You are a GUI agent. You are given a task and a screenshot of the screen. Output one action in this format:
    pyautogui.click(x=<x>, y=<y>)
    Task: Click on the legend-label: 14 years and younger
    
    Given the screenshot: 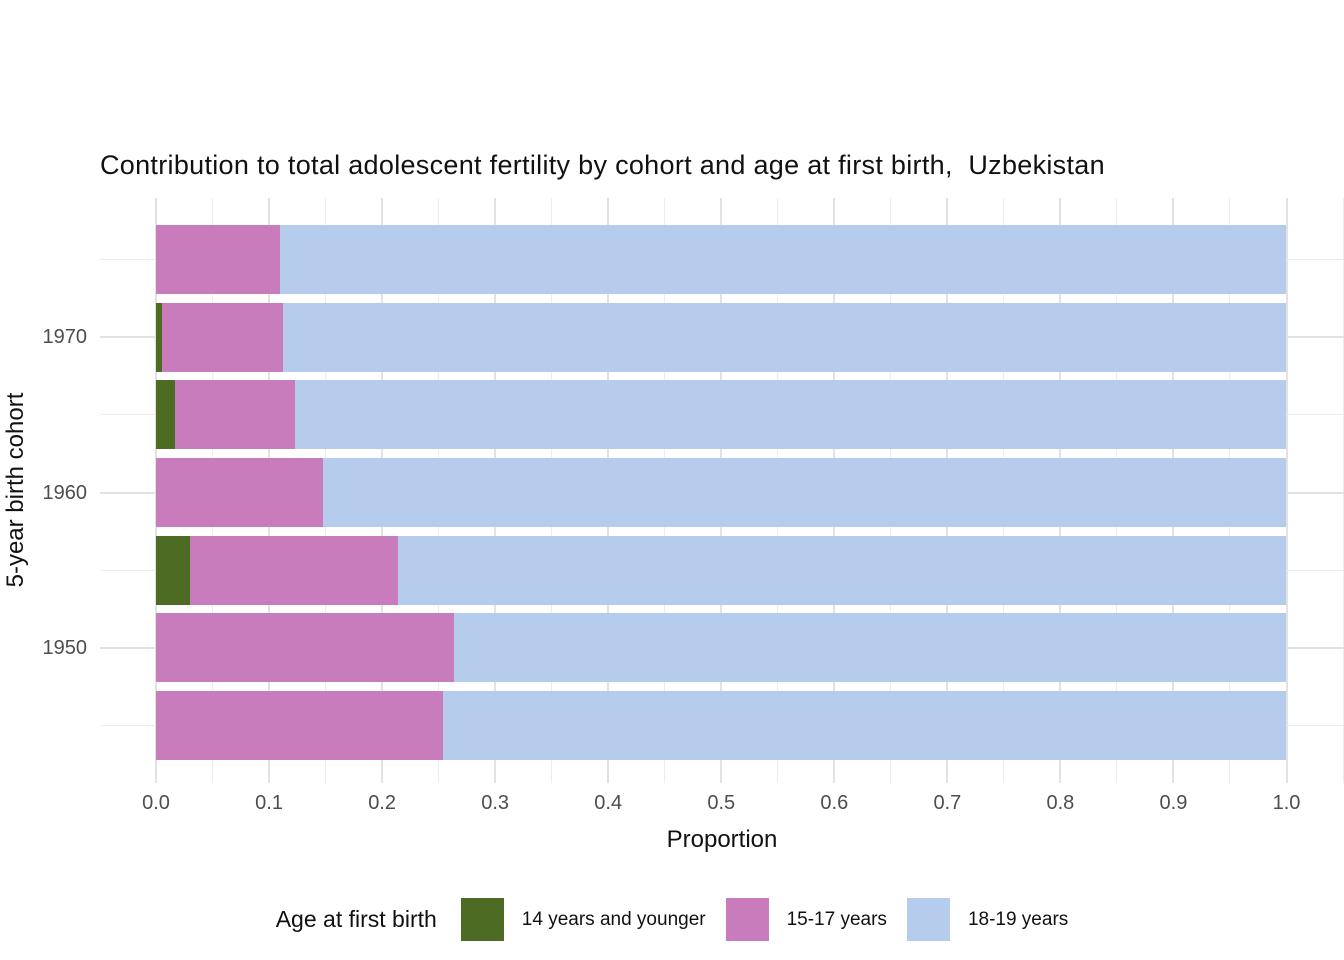 What is the action you would take?
    pyautogui.click(x=613, y=919)
    